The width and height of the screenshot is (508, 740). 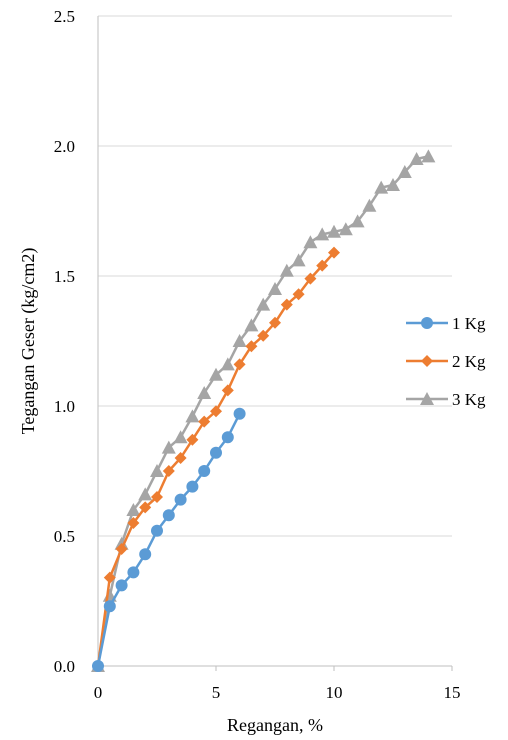 I want to click on x-tick-label: 5, so click(x=216, y=692).